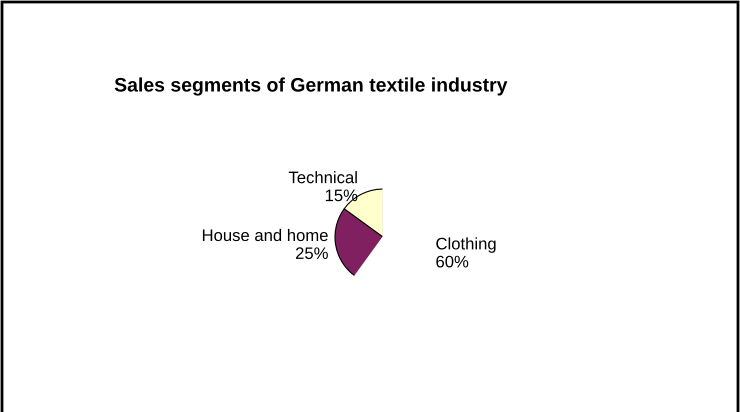 The width and height of the screenshot is (740, 412). I want to click on slice-label: Technical, so click(322, 177).